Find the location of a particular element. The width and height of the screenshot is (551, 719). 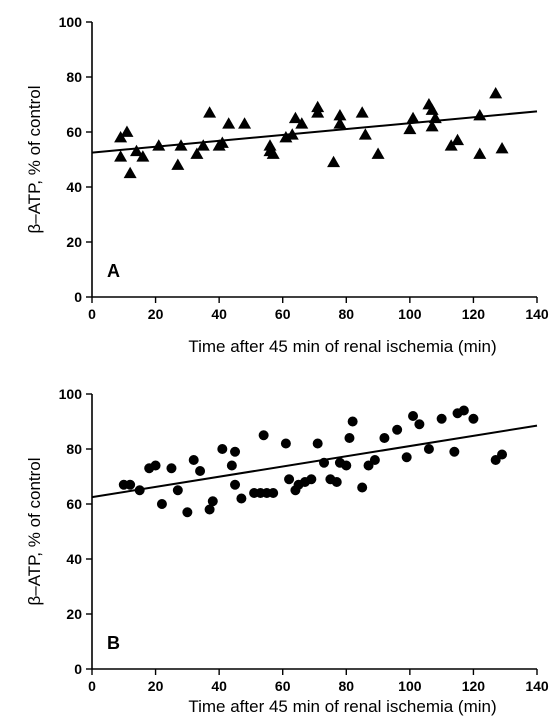

y-axis-title: β–ATP, % of control is located at coordinates (34, 159).